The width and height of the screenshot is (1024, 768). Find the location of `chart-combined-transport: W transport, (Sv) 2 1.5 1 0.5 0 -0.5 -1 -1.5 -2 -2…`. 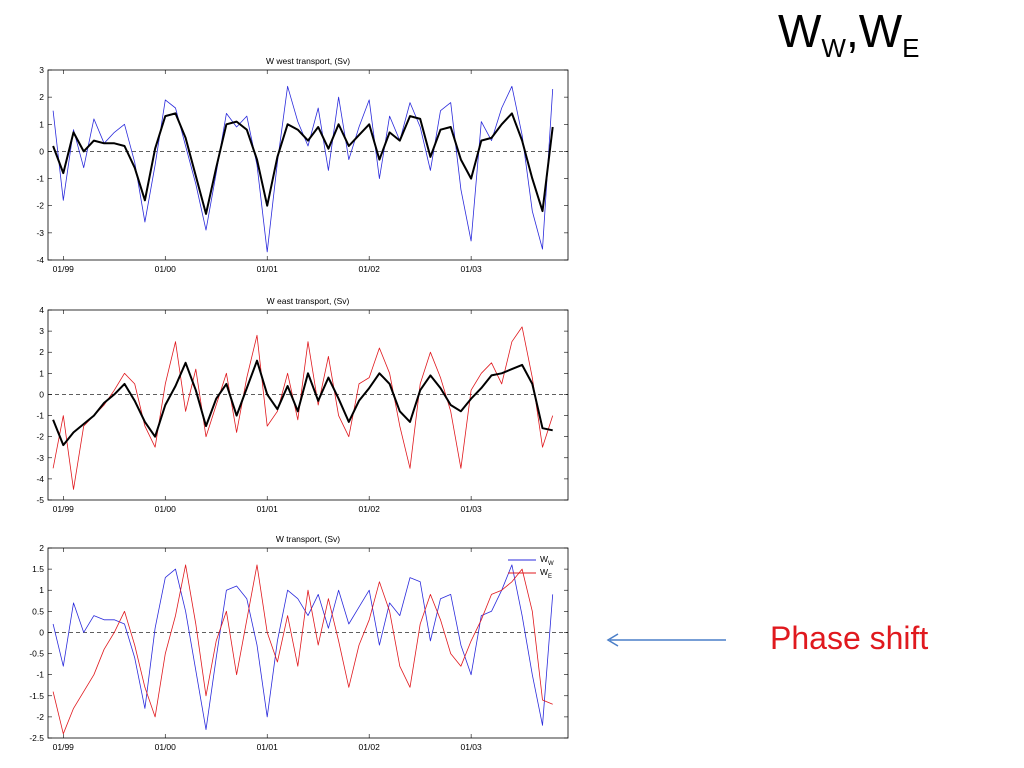

chart-combined-transport: W transport, (Sv) 2 1.5 1 0.5 0 -0.5 -1 -1.5 -2 -2… is located at coordinates (299, 643).